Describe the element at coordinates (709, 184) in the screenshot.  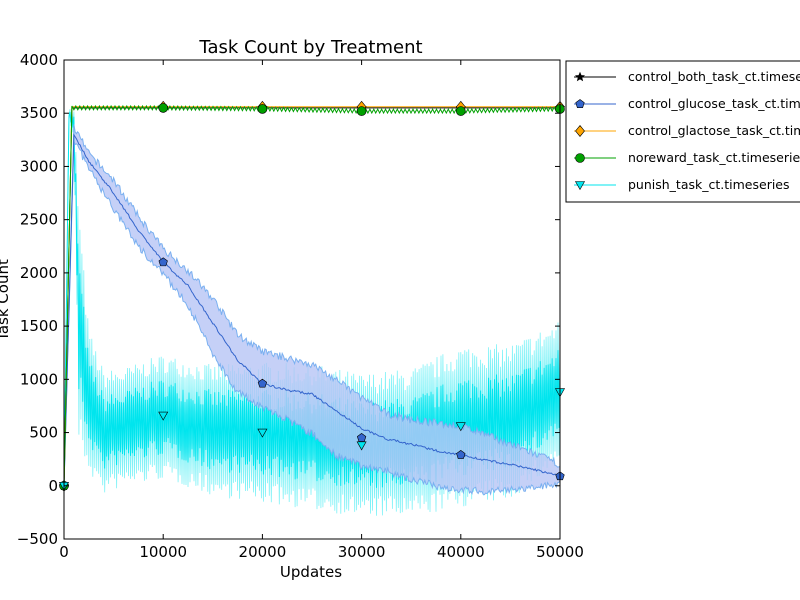
I see `legend-label: punish_task_ct.timeseries` at that location.